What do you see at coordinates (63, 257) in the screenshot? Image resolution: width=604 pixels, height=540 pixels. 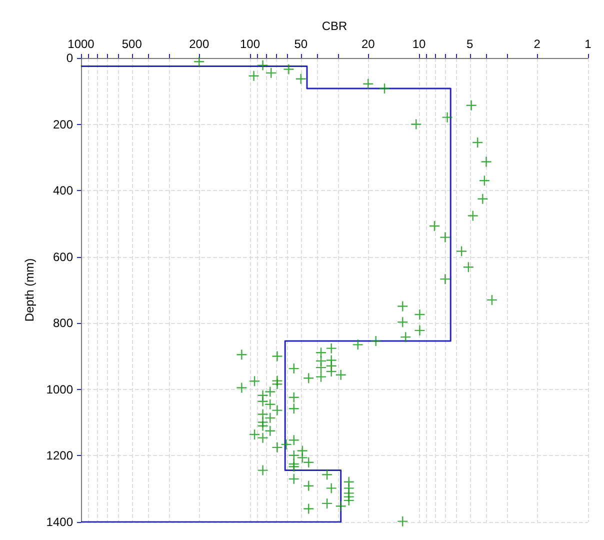 I see `y-tick-label: 600` at bounding box center [63, 257].